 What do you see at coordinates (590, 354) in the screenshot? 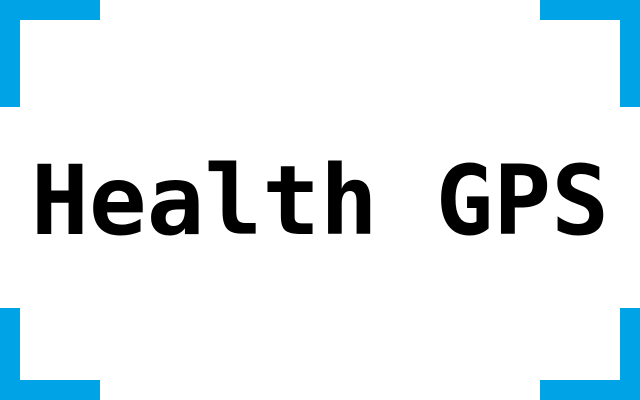
I see `corner-bracket-bottom-right` at bounding box center [590, 354].